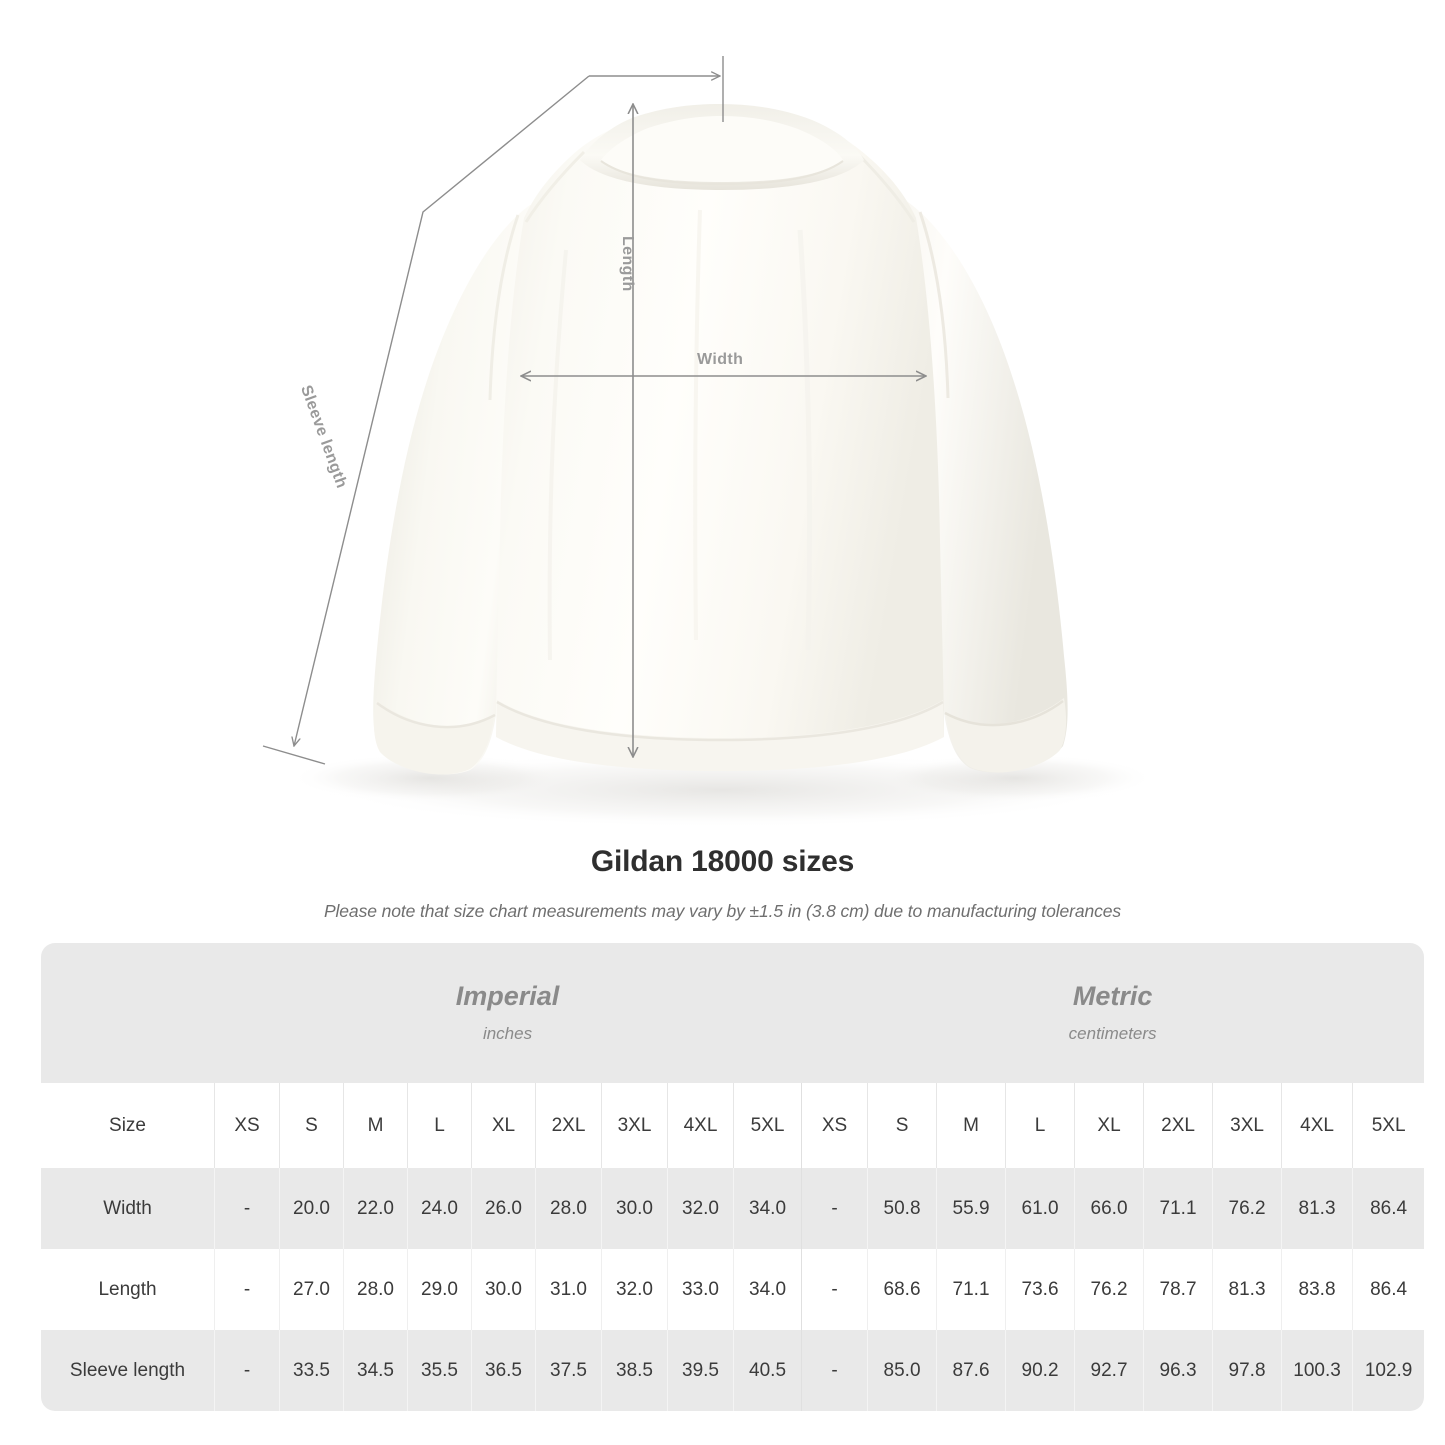 The width and height of the screenshot is (1445, 1445). I want to click on cell-sleeve-metric-s: 85.0, so click(902, 1370).